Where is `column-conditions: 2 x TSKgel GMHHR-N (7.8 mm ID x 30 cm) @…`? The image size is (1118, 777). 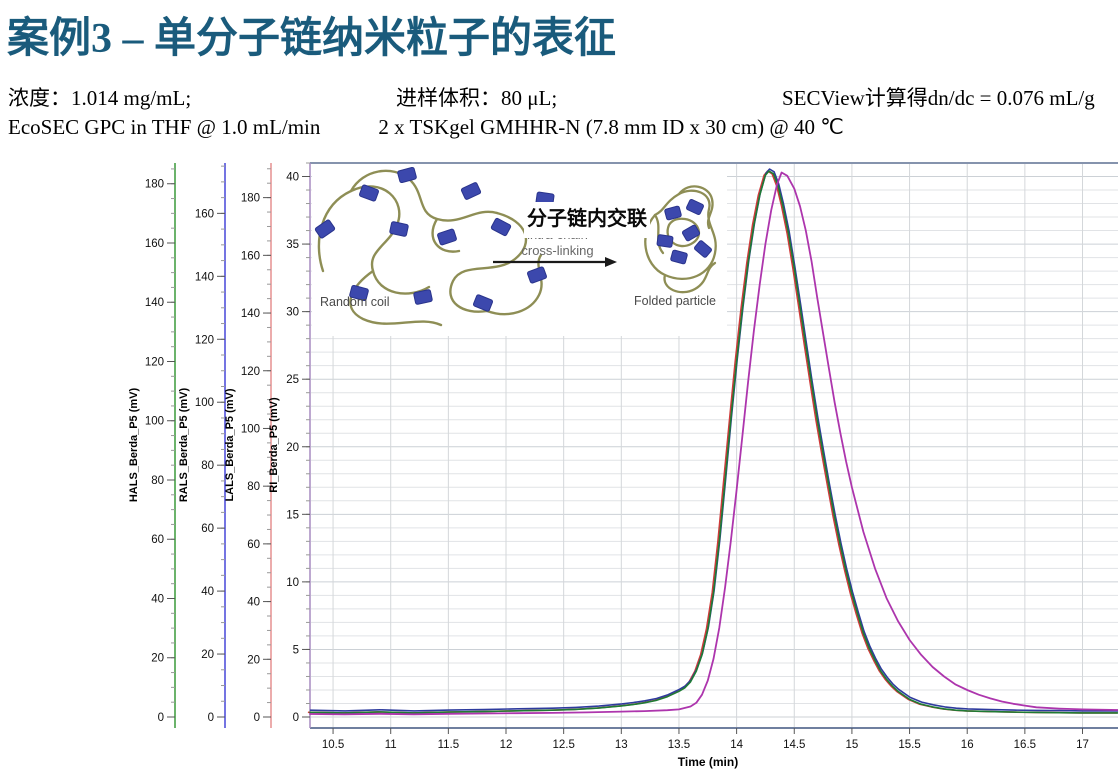
column-conditions: 2 x TSKgel GMHHR-N (7.8 mm ID x 30 cm) @… is located at coordinates (611, 127).